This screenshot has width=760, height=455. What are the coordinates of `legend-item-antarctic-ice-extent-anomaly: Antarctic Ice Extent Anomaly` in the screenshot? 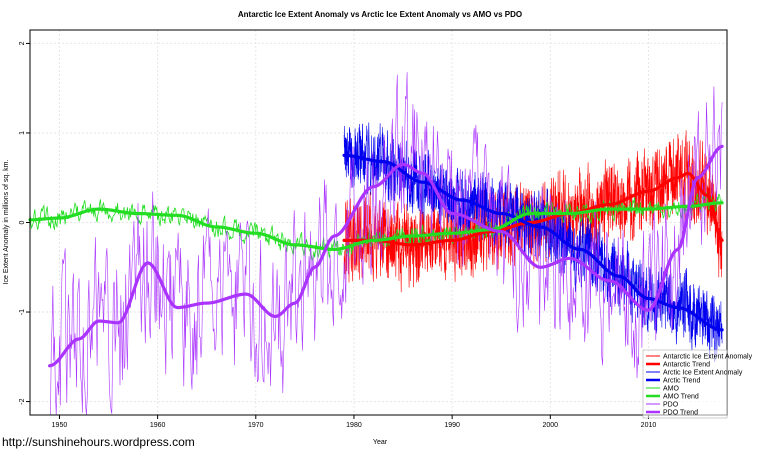 It's located at (708, 357).